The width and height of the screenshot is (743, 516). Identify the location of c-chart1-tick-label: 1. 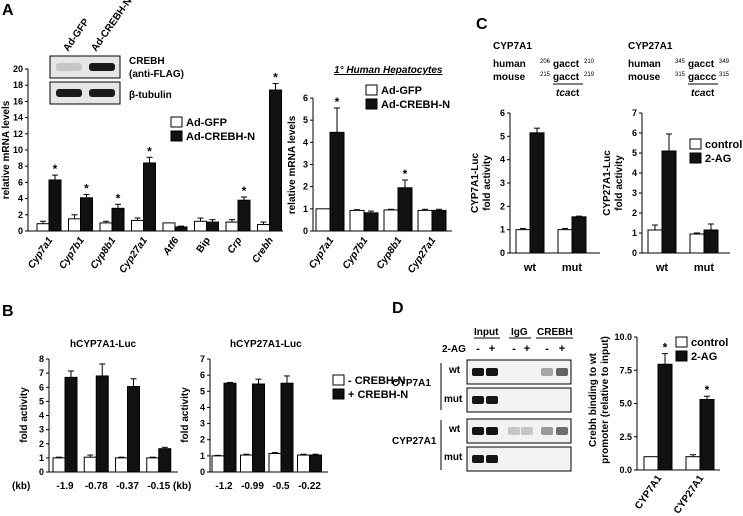
(502, 230).